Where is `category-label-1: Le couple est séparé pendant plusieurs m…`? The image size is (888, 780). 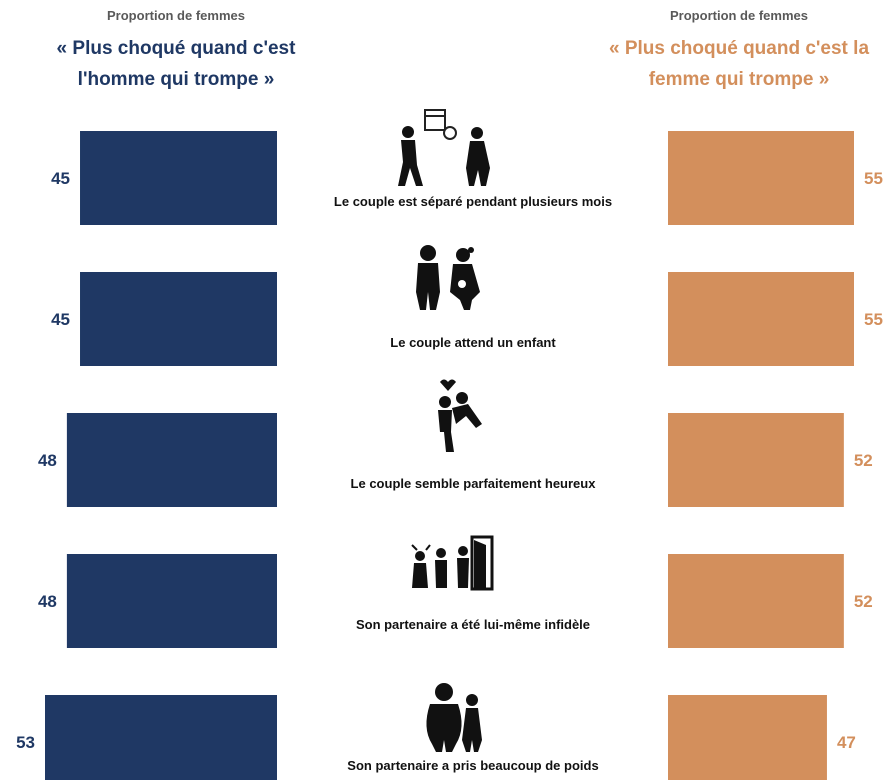 category-label-1: Le couple est séparé pendant plusieurs m… is located at coordinates (473, 201).